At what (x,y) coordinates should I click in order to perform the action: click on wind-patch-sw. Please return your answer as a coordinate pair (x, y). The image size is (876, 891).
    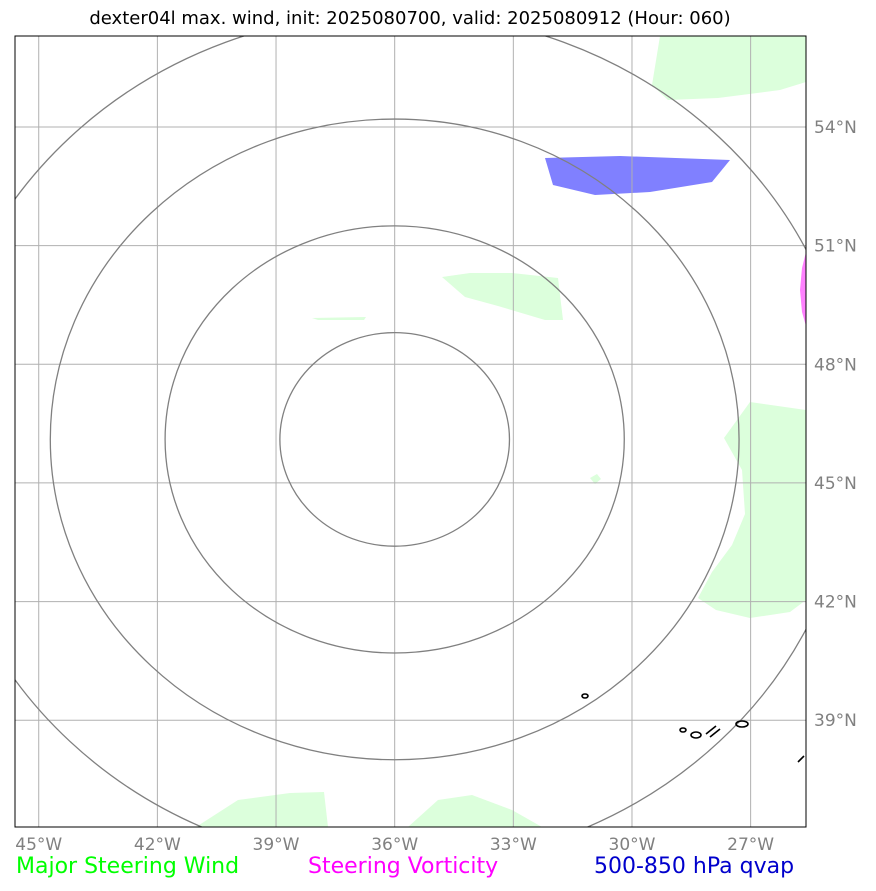
    Looking at the image, I should click on (262, 809).